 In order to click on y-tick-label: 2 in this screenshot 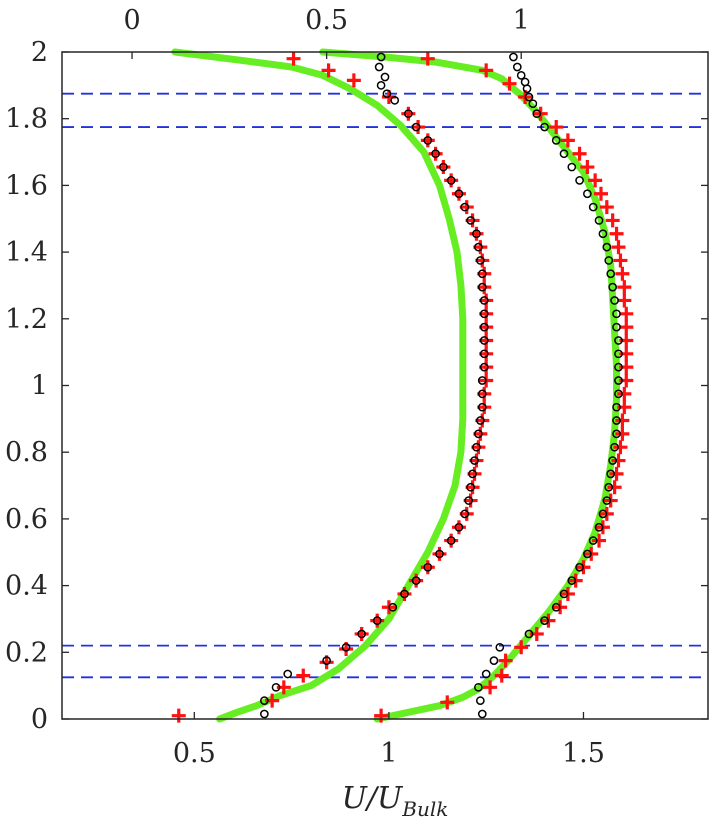, I will do `click(39, 52)`.